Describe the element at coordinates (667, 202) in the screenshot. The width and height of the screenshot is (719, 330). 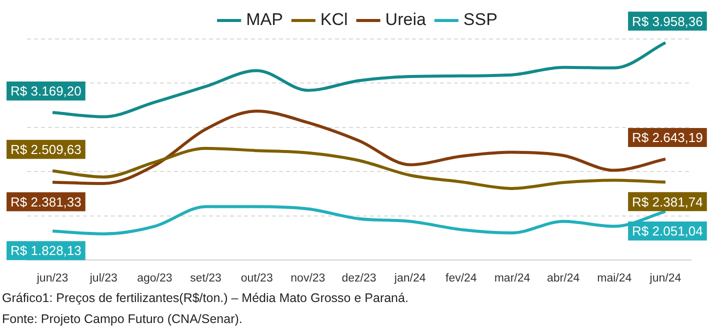
I see `data-label: R$ 2.381,74` at that location.